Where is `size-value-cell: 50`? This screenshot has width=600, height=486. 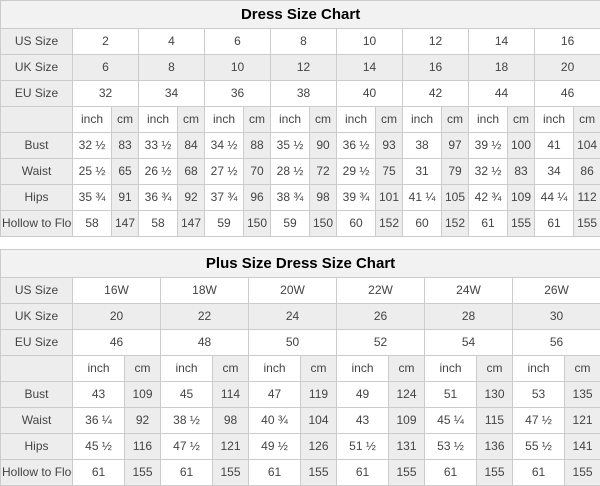 size-value-cell: 50 is located at coordinates (293, 343).